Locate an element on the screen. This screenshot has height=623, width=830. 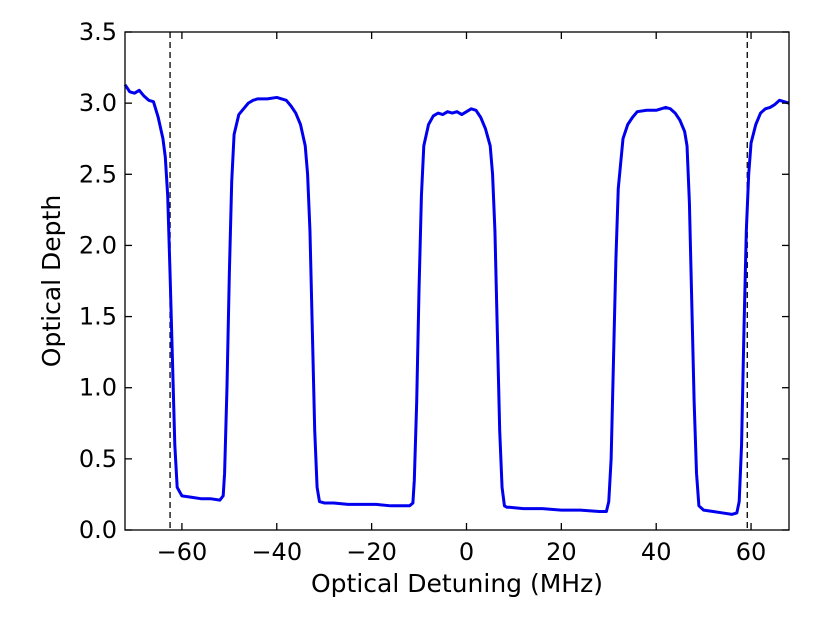
x-tick-label: 0 is located at coordinates (466, 552).